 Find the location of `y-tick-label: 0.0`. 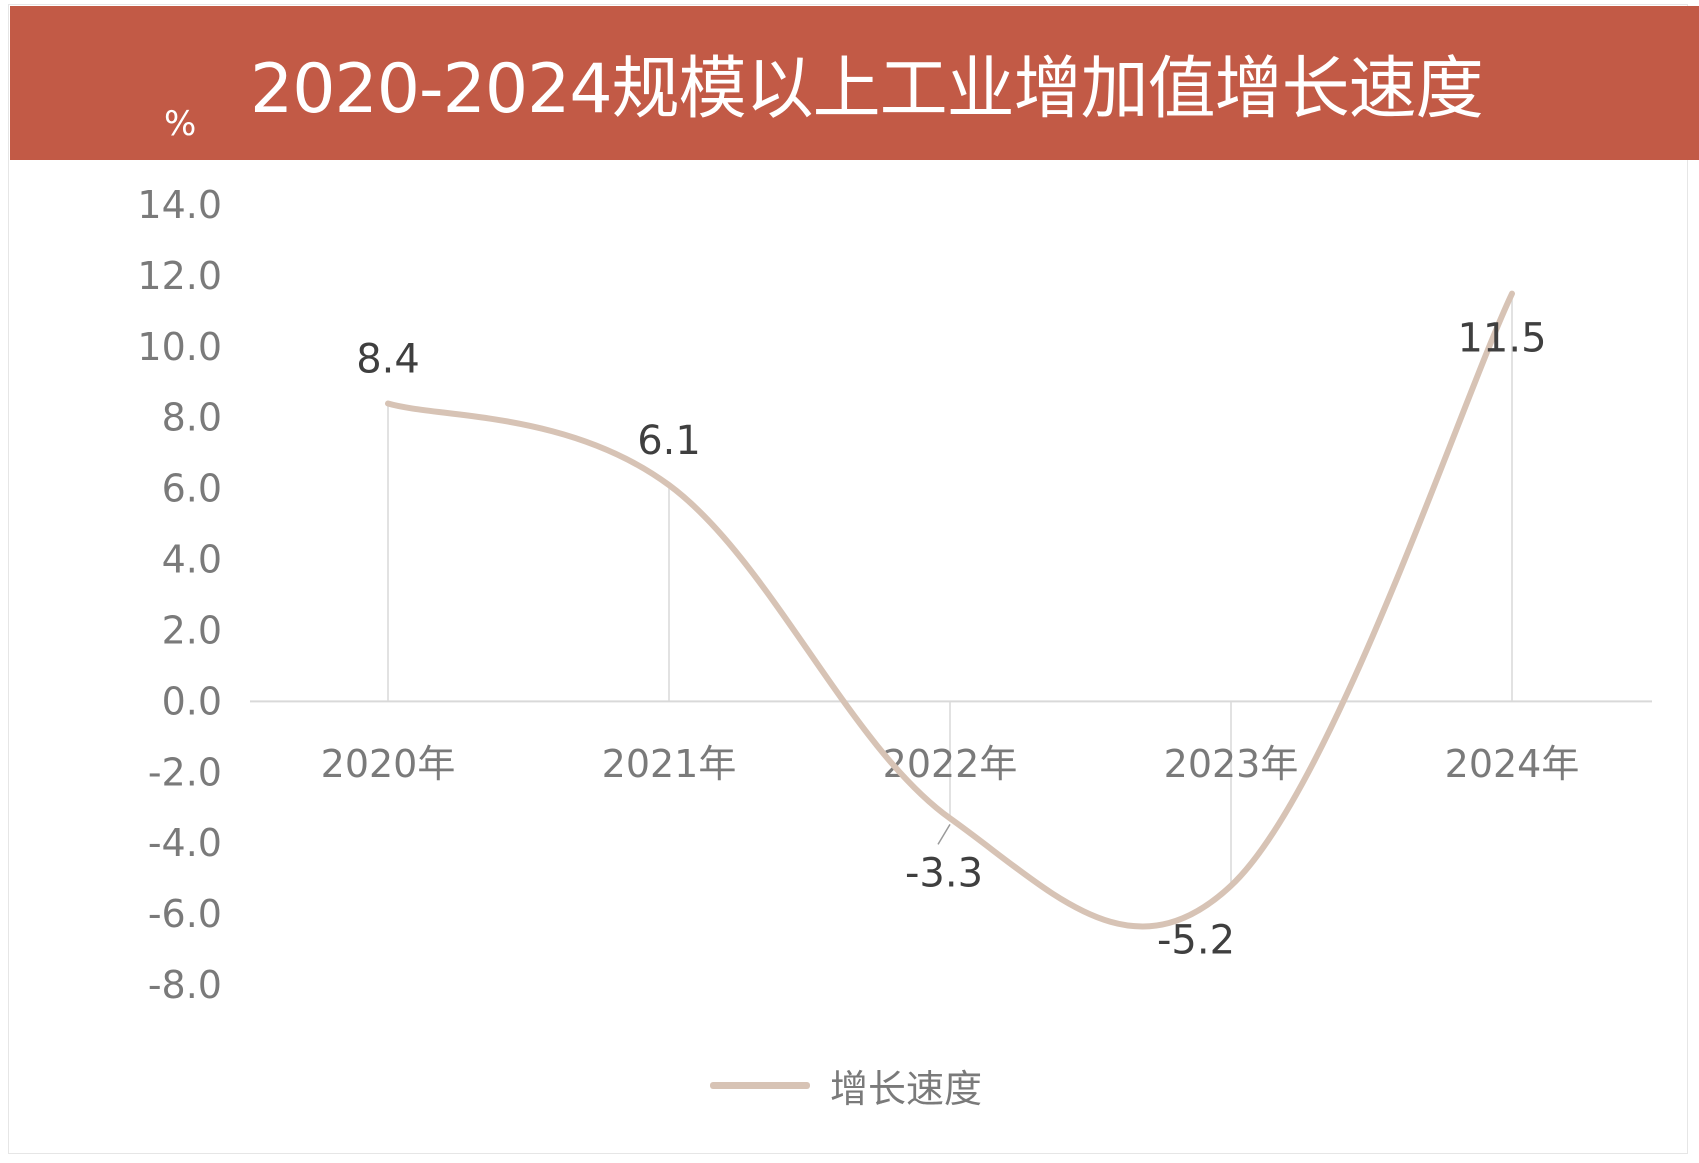

y-tick-label: 0.0 is located at coordinates (192, 701).